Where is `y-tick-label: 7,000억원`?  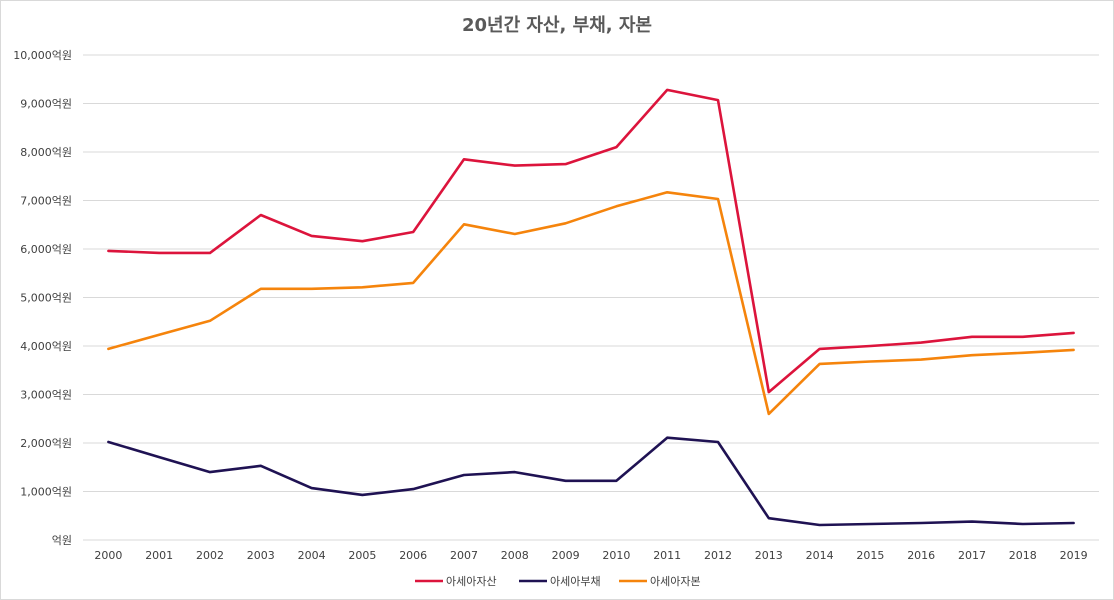 y-tick-label: 7,000억원 is located at coordinates (46, 201).